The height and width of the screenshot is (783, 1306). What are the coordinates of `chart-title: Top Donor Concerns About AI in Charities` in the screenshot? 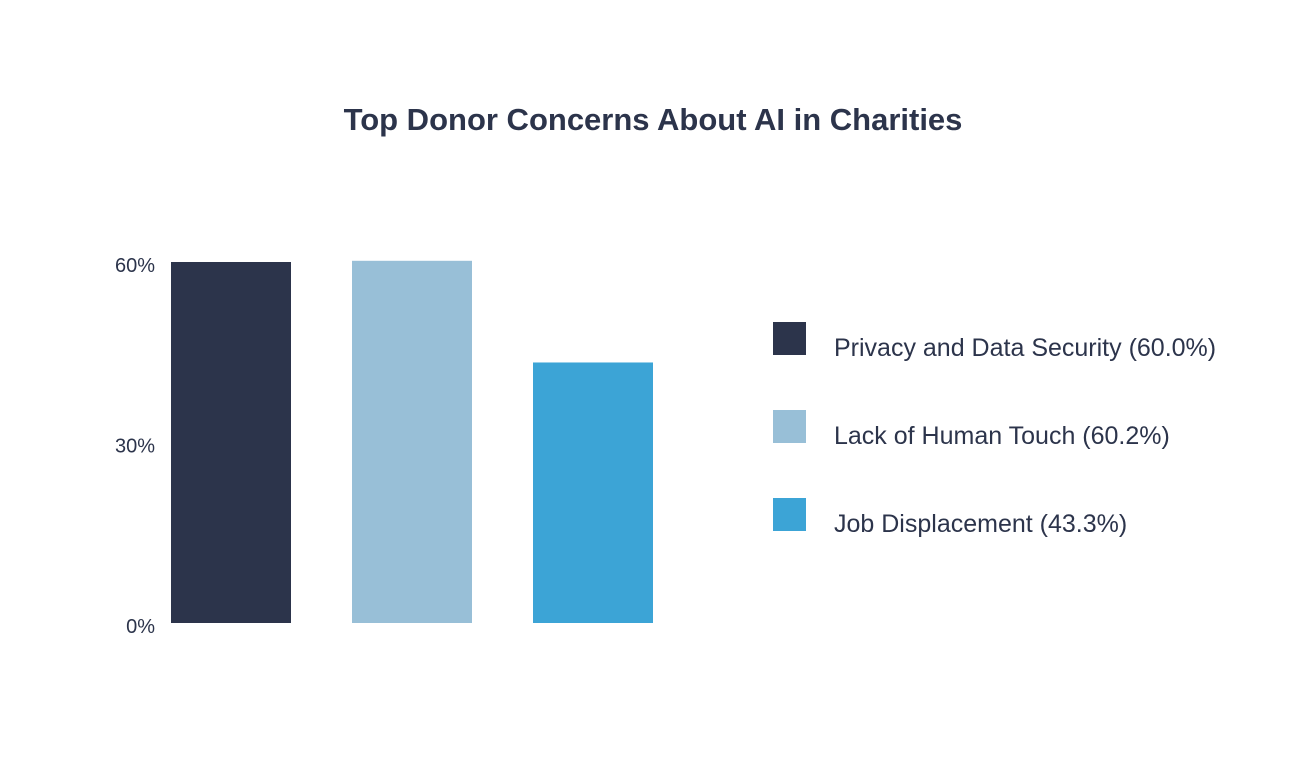 It's located at (653, 119).